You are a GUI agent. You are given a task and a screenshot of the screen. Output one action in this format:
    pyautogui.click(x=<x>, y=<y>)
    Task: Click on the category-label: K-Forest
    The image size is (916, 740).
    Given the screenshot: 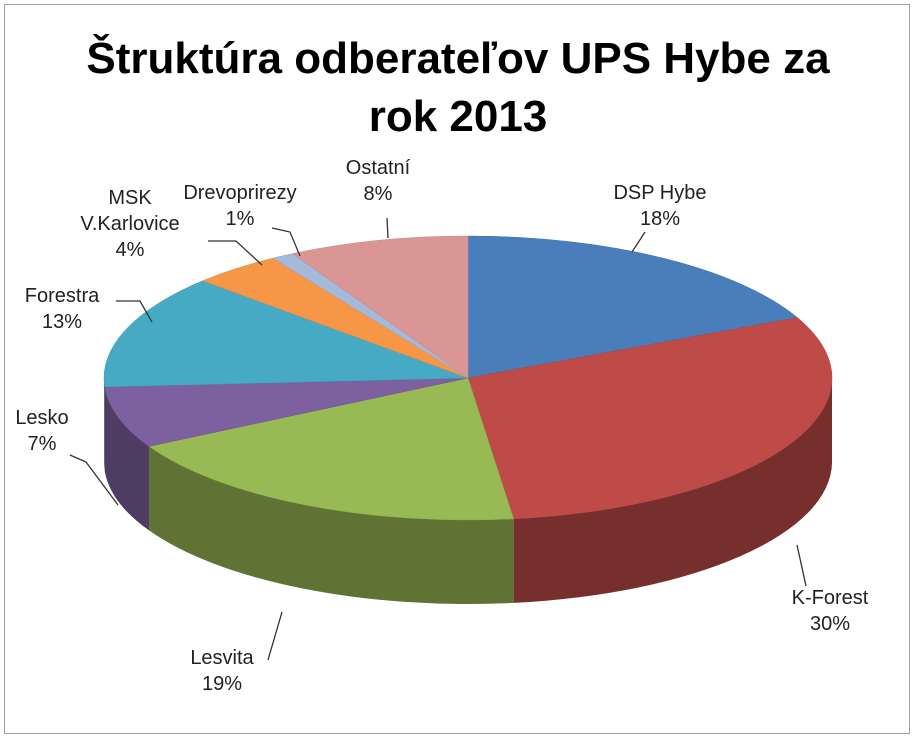 What is the action you would take?
    pyautogui.click(x=830, y=598)
    